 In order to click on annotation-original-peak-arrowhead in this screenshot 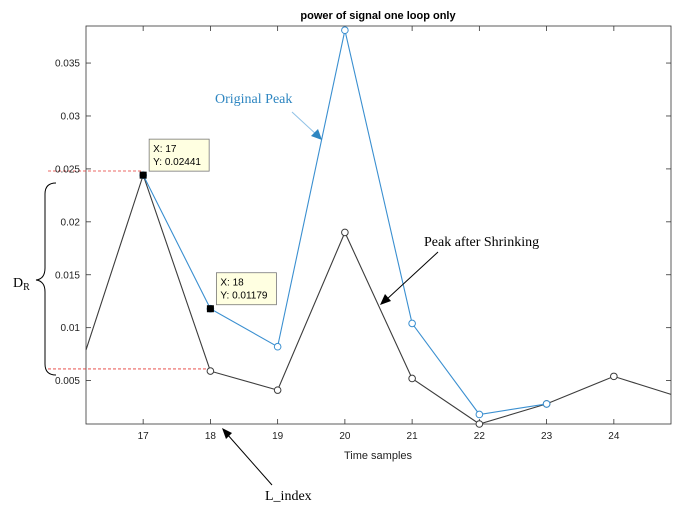, I will do `click(316, 134)`.